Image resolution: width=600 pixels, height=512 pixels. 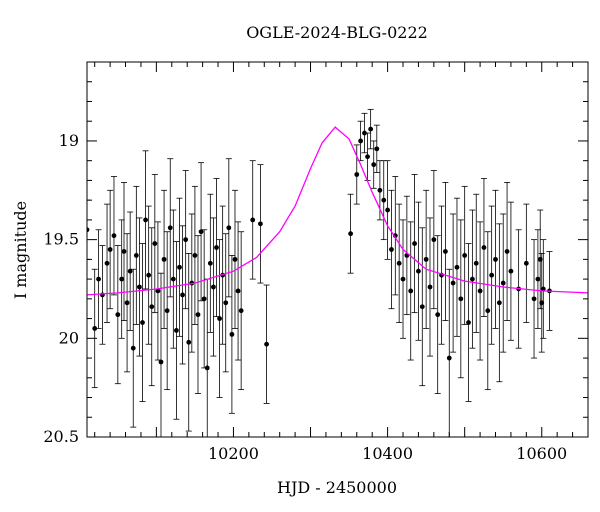 What do you see at coordinates (61, 436) in the screenshot?
I see `y-tick-label: 20.5` at bounding box center [61, 436].